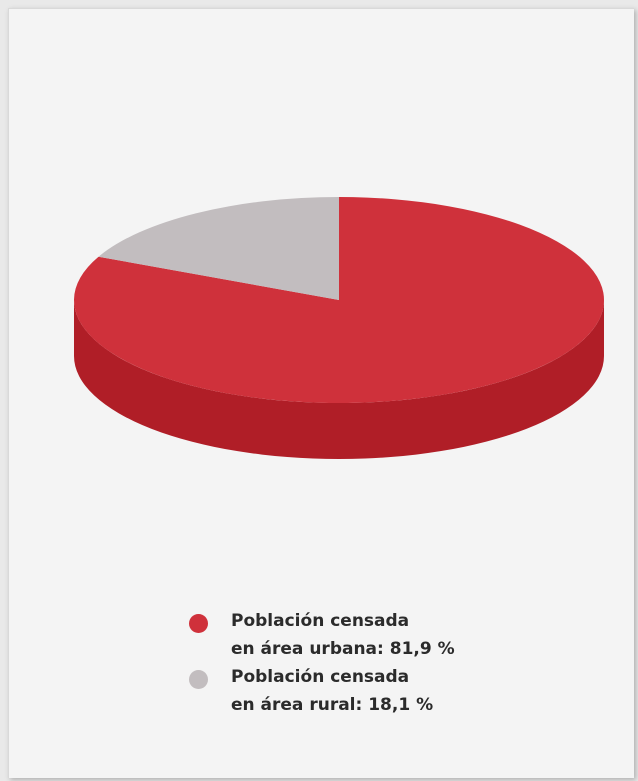  Describe the element at coordinates (320, 621) in the screenshot. I see `legend-label-urban-line1: Población censada` at that location.